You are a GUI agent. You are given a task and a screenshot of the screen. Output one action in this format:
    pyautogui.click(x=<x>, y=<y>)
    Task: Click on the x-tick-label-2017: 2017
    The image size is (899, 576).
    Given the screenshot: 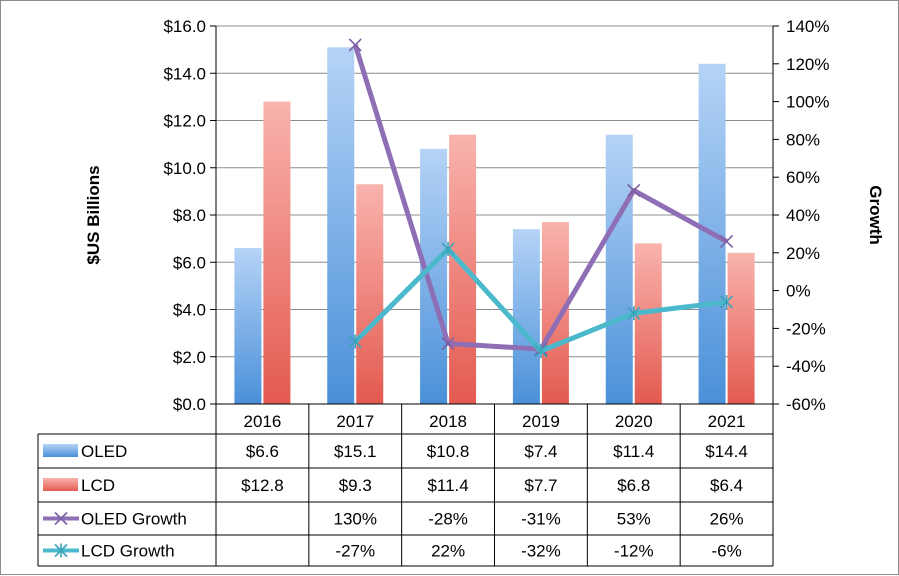 What is the action you would take?
    pyautogui.click(x=355, y=421)
    